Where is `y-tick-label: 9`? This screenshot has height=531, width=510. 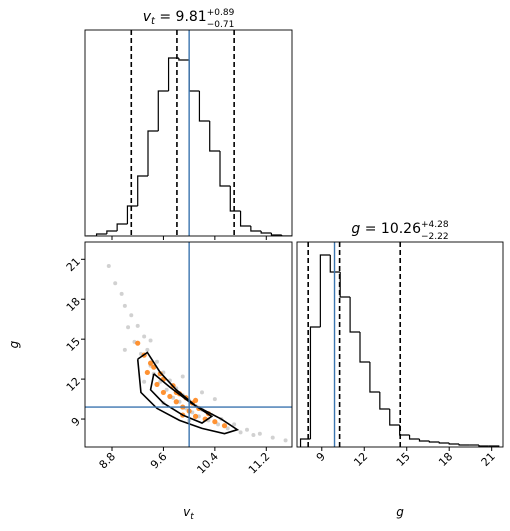
y-tick-label: 9 is located at coordinates (76, 422).